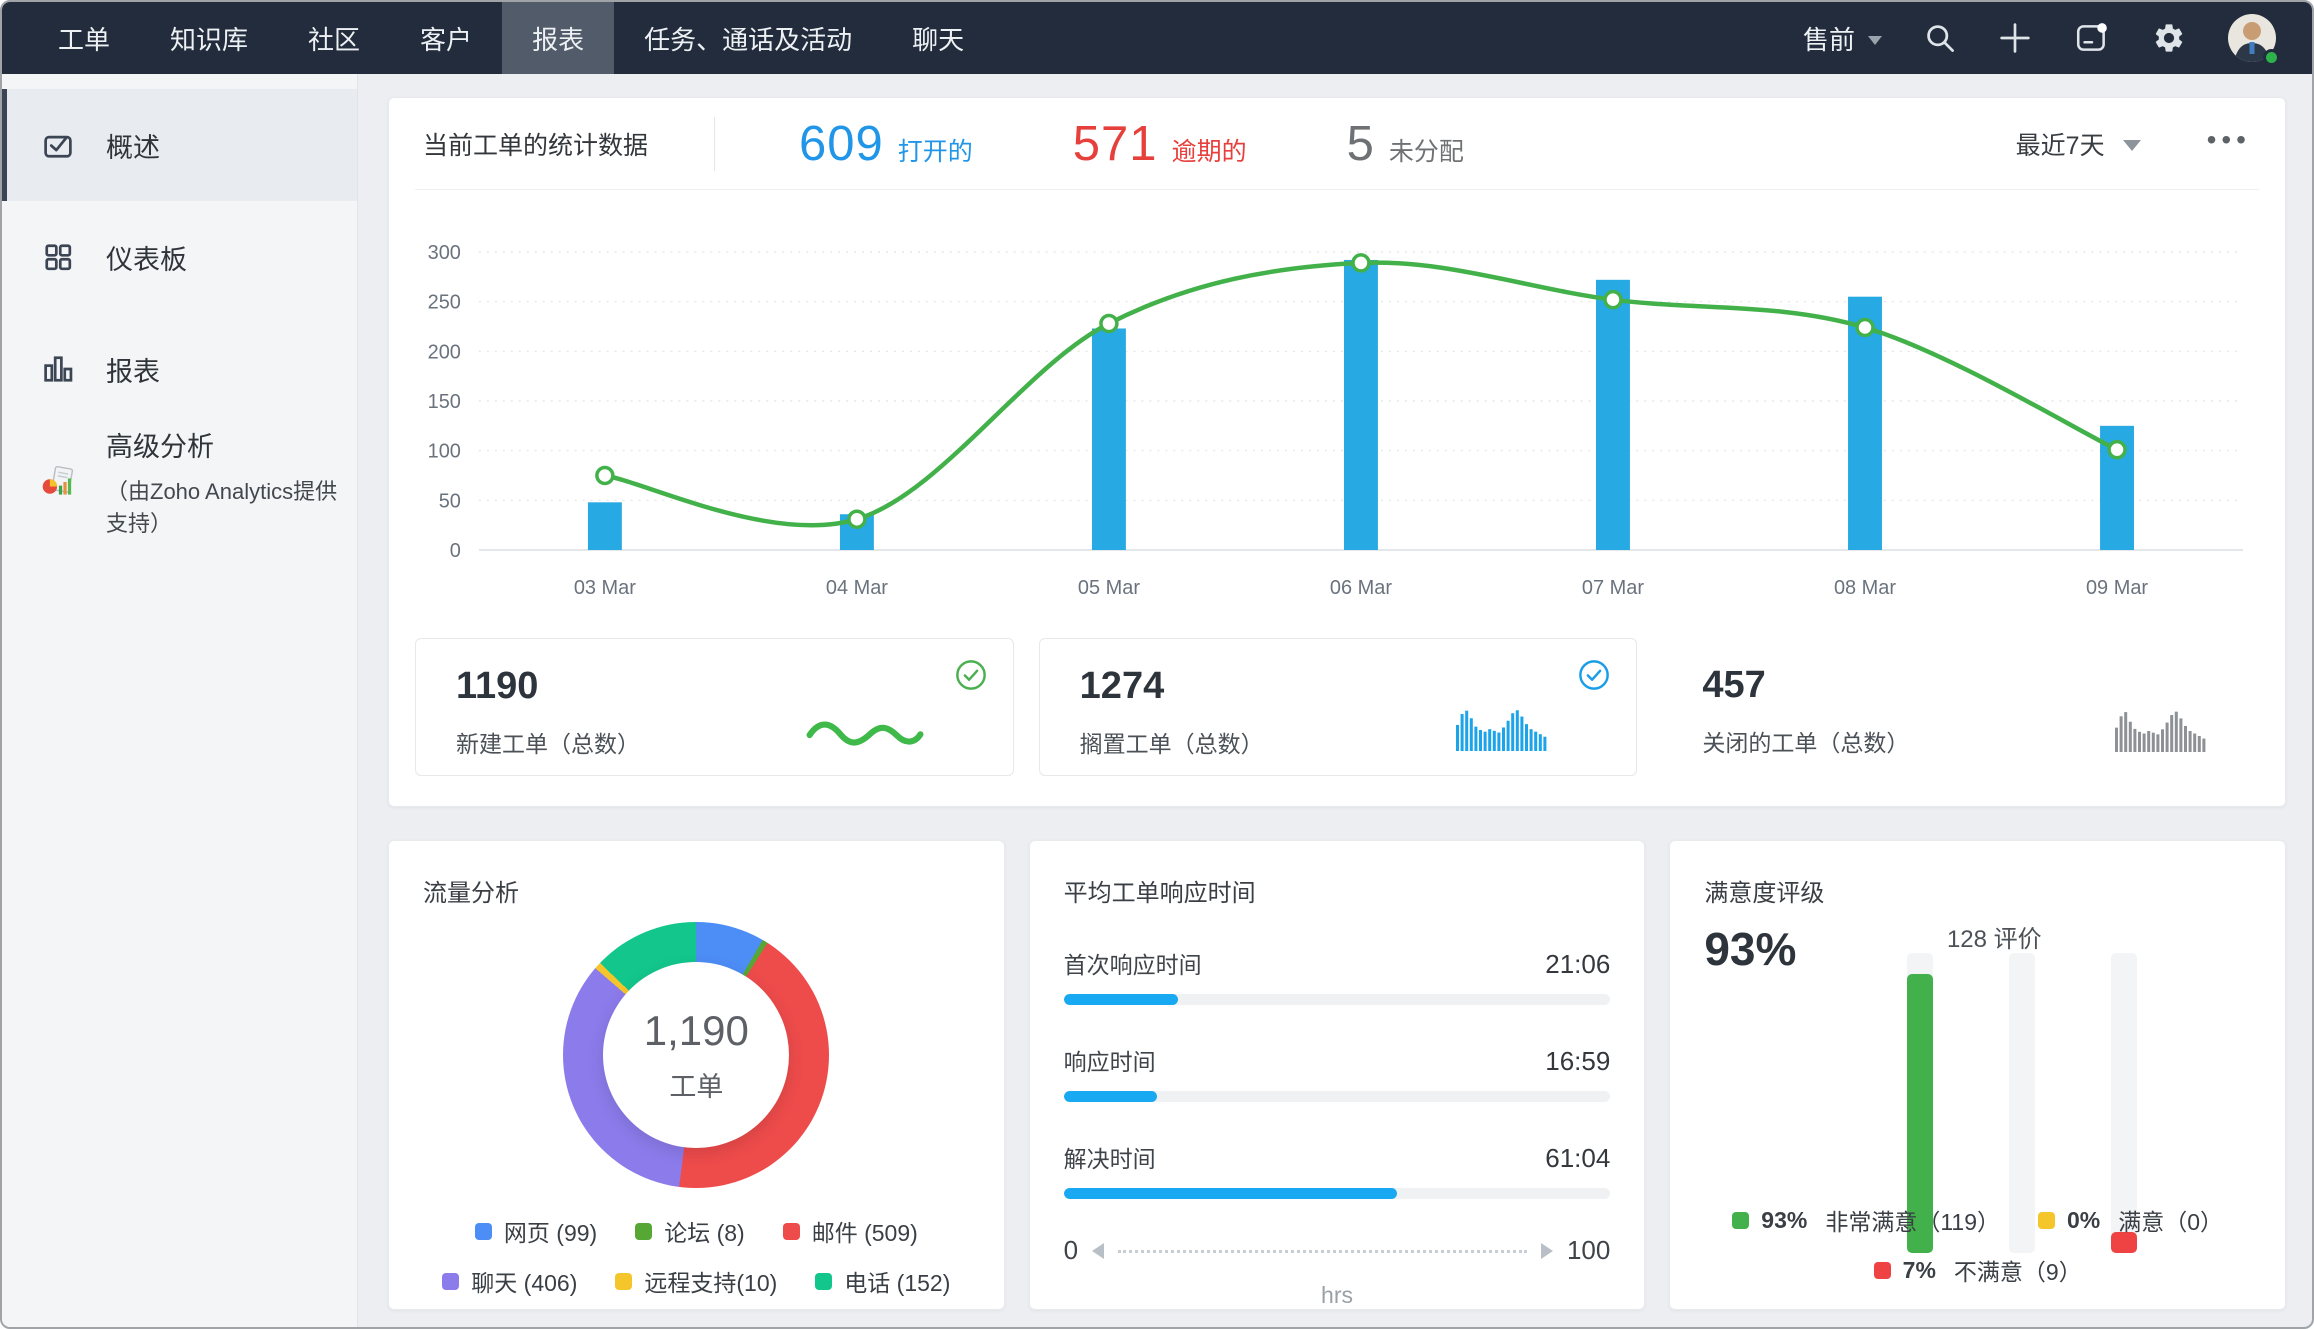  I want to click on sidebar-item-dashboards: 仪表板, so click(179, 257).